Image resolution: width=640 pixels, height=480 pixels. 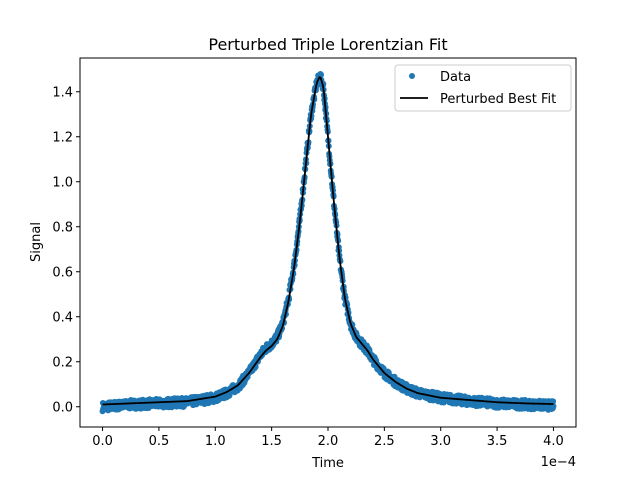 What do you see at coordinates (62, 317) in the screenshot?
I see `y-tick-label: 0.4` at bounding box center [62, 317].